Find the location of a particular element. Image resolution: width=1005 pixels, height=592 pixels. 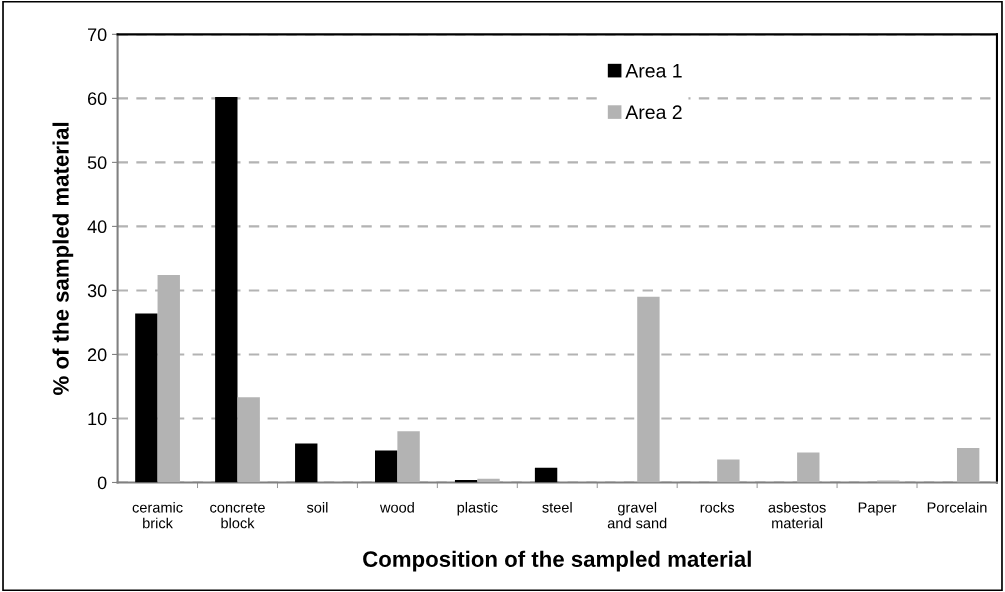

x-tick-label: plastic is located at coordinates (477, 508).